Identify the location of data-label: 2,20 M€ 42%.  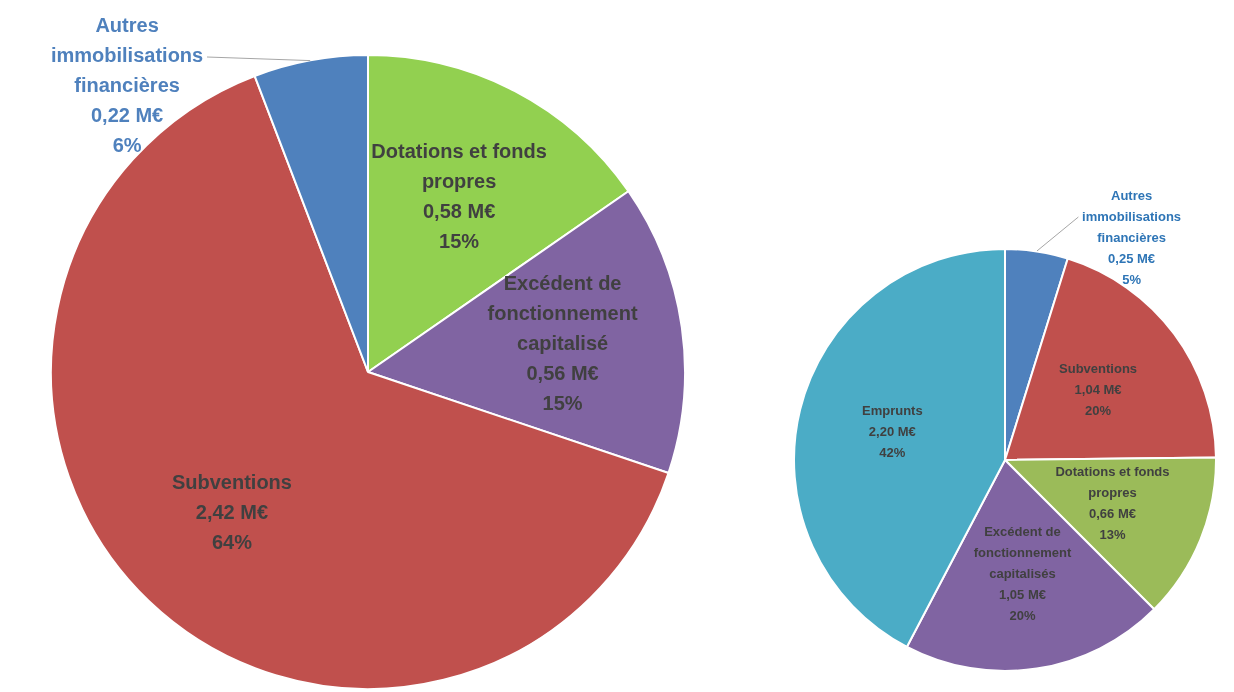
(892, 441).